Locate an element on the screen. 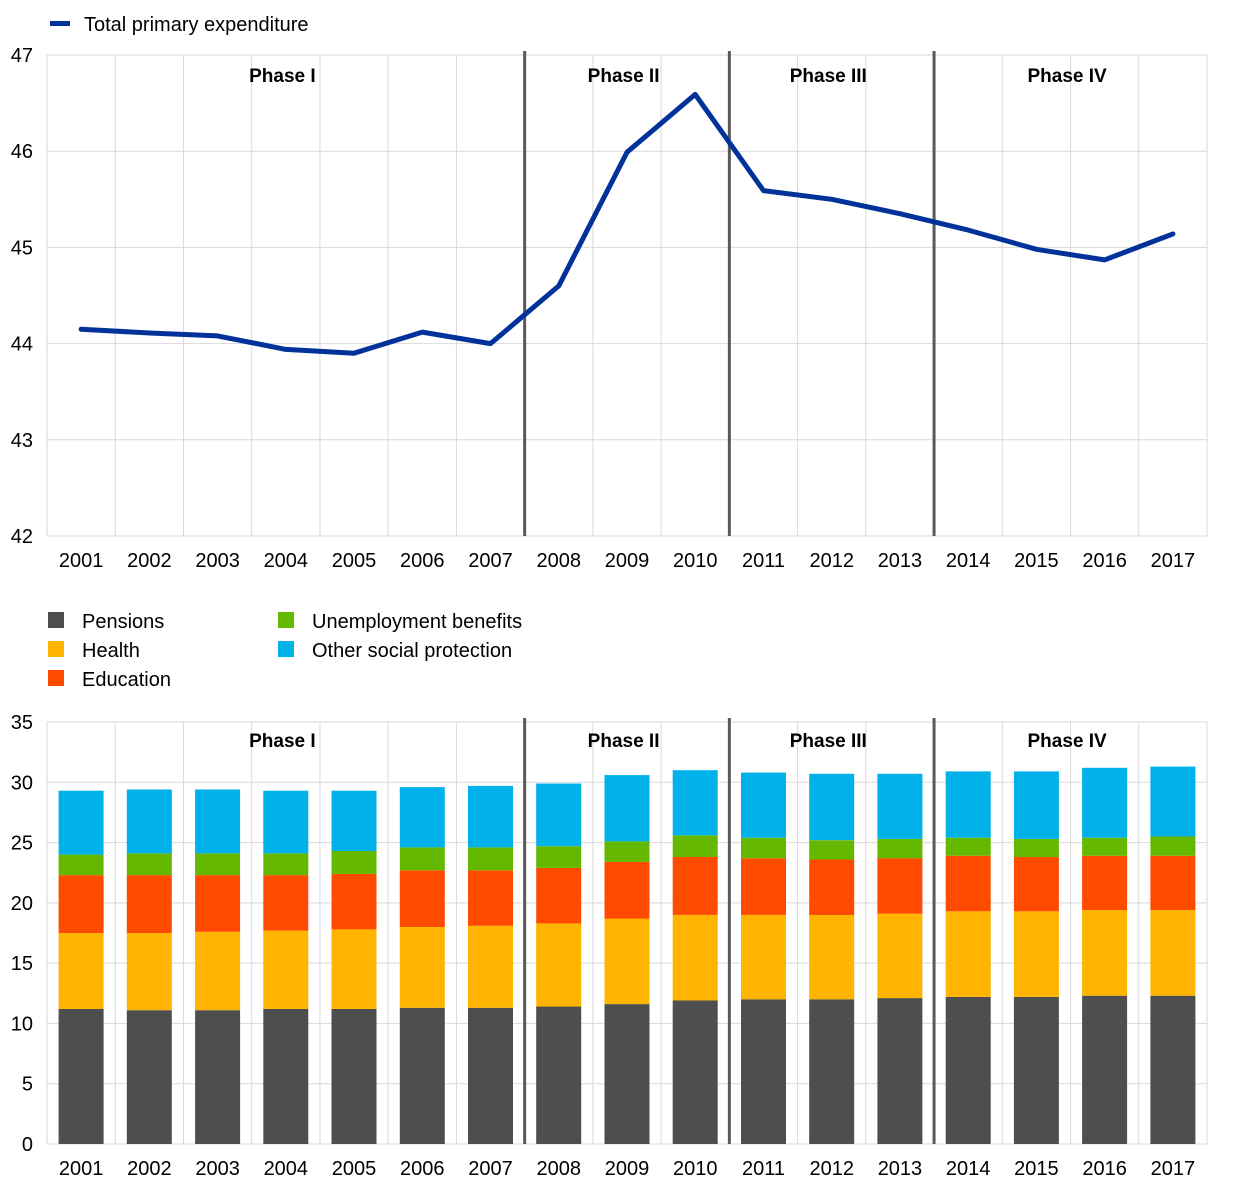 This screenshot has width=1240, height=1189. bar-education-2011 is located at coordinates (763, 886).